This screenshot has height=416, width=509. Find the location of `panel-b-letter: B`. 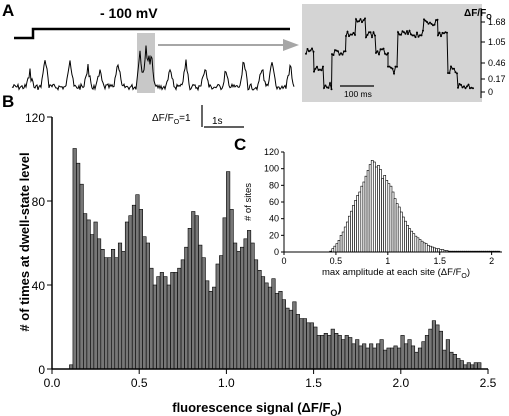

panel-b-letter: B is located at coordinates (8, 101).